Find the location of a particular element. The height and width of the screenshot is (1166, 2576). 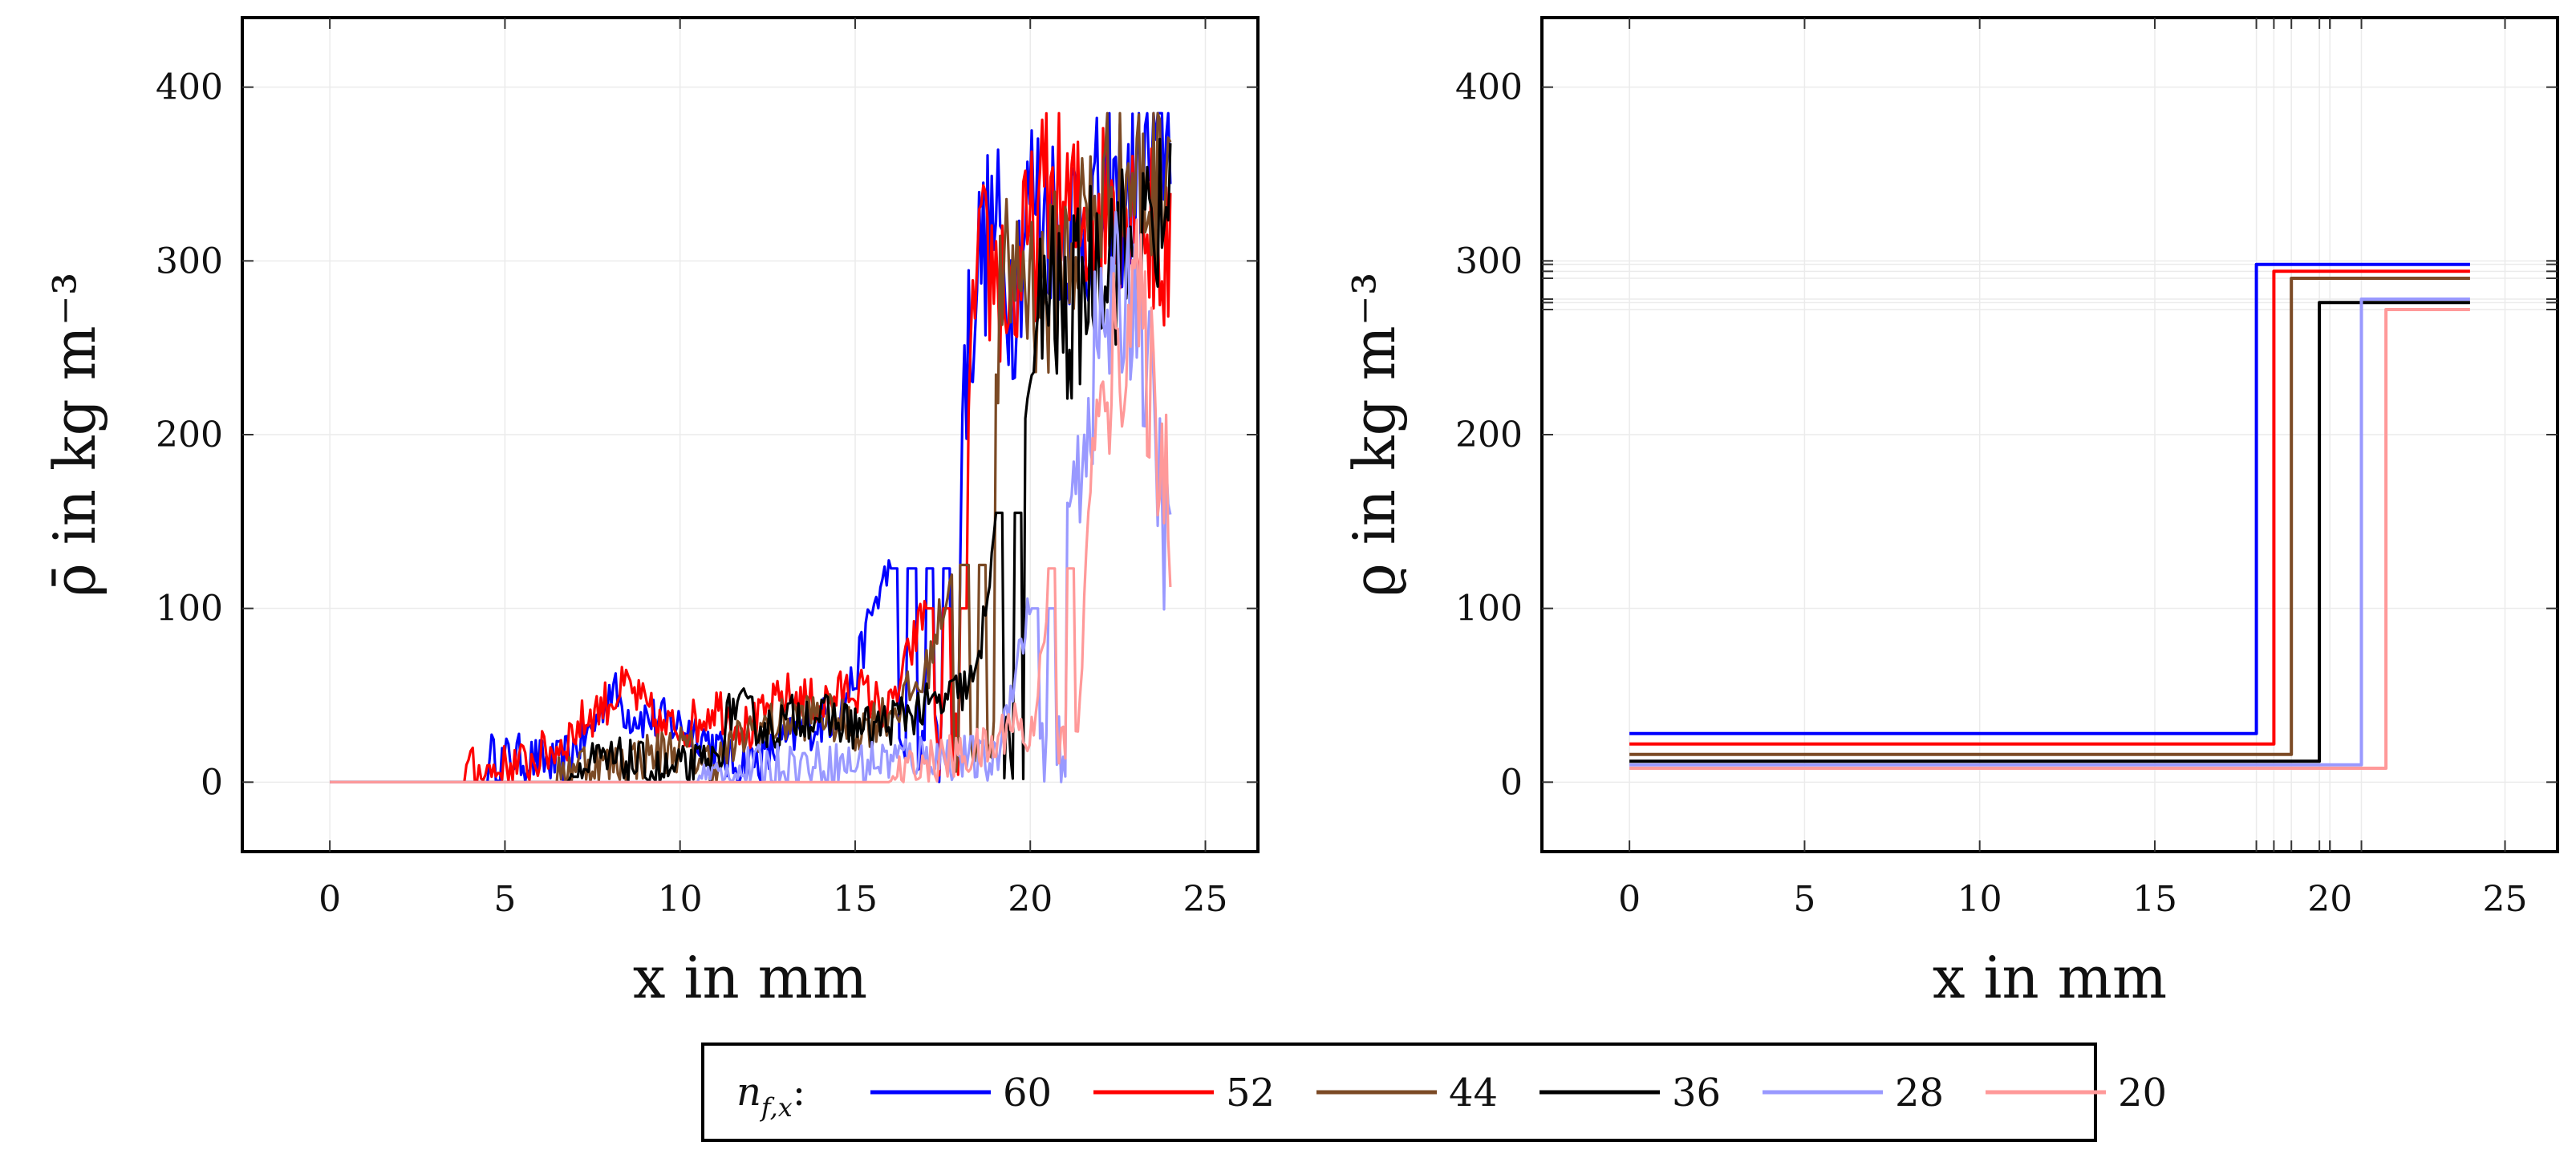

right-ytick-label: 400 is located at coordinates (1489, 88).